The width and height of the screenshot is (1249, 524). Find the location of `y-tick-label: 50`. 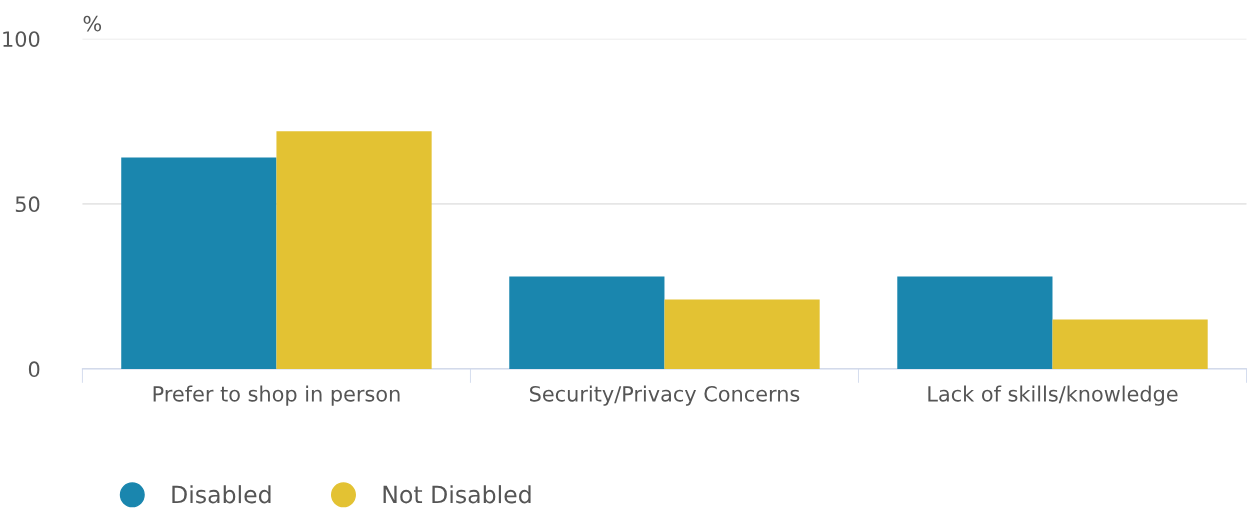

y-tick-label: 50 is located at coordinates (27, 204).